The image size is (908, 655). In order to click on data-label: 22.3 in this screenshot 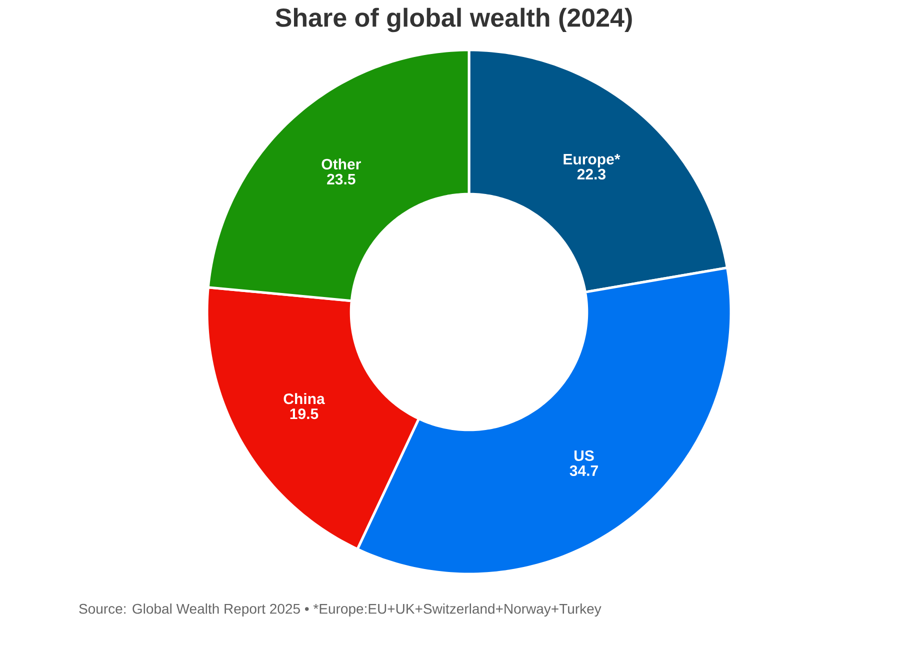, I will do `click(591, 174)`.